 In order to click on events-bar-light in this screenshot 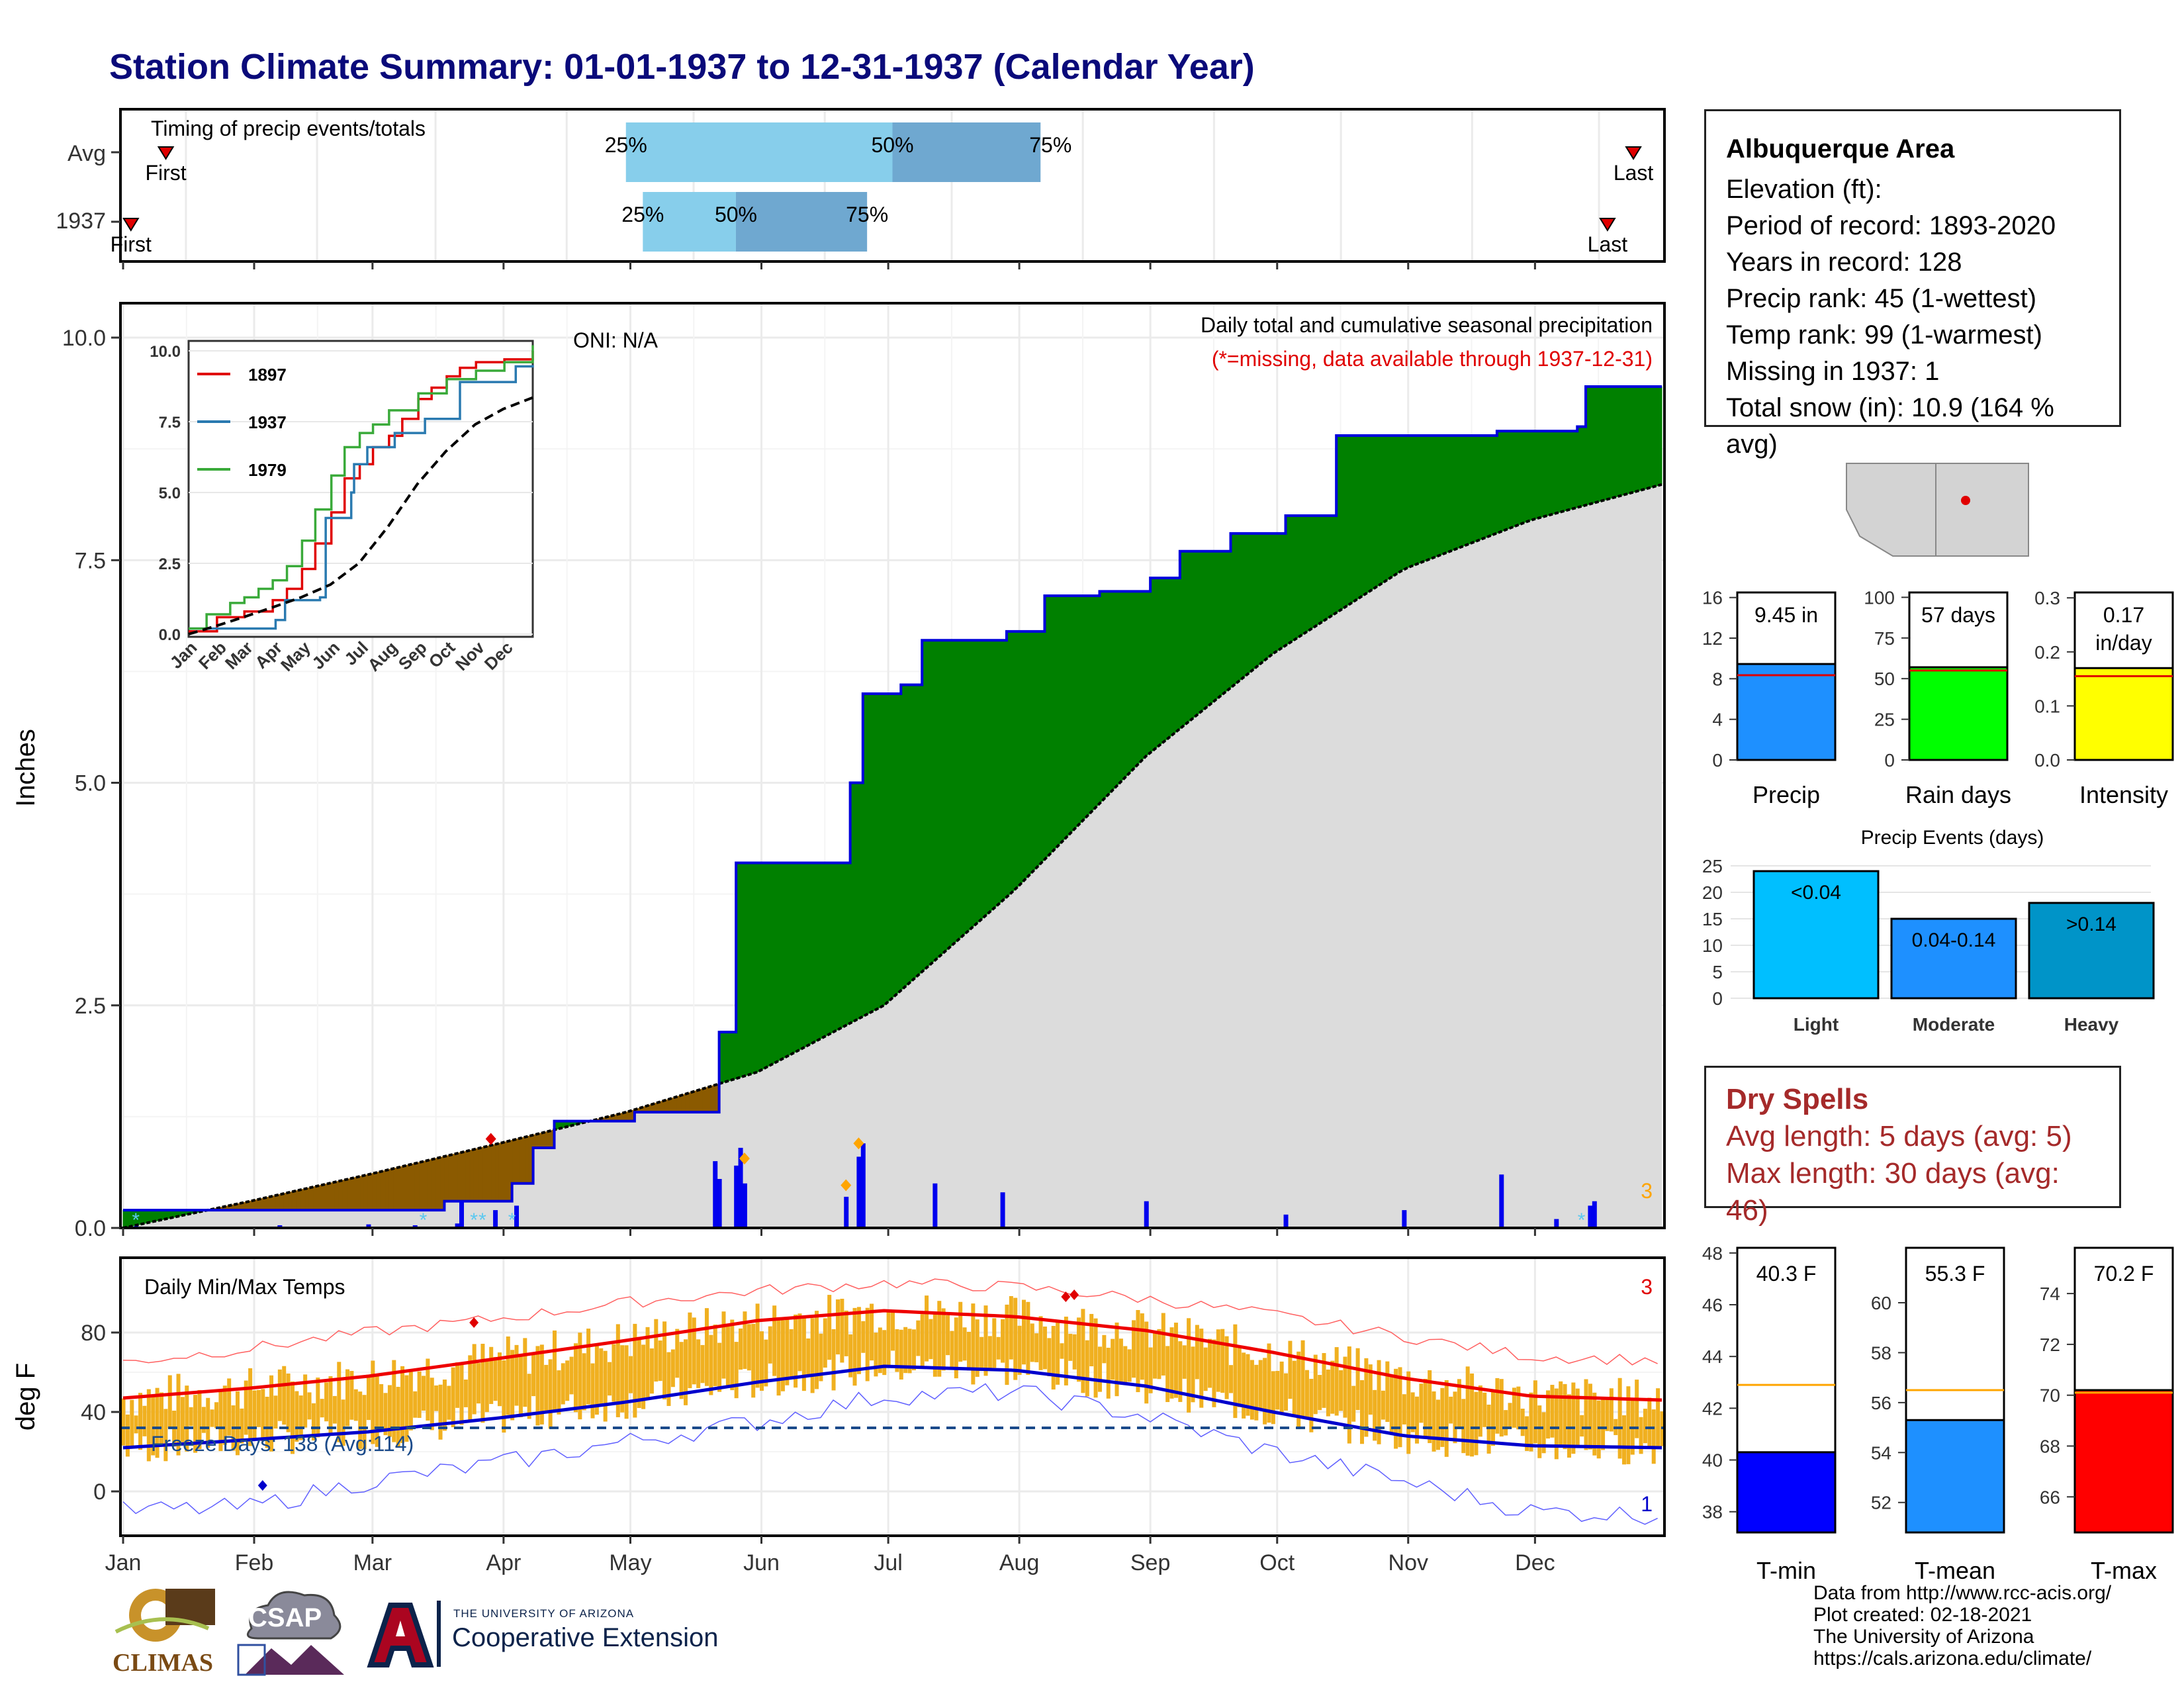, I will do `click(1816, 935)`.